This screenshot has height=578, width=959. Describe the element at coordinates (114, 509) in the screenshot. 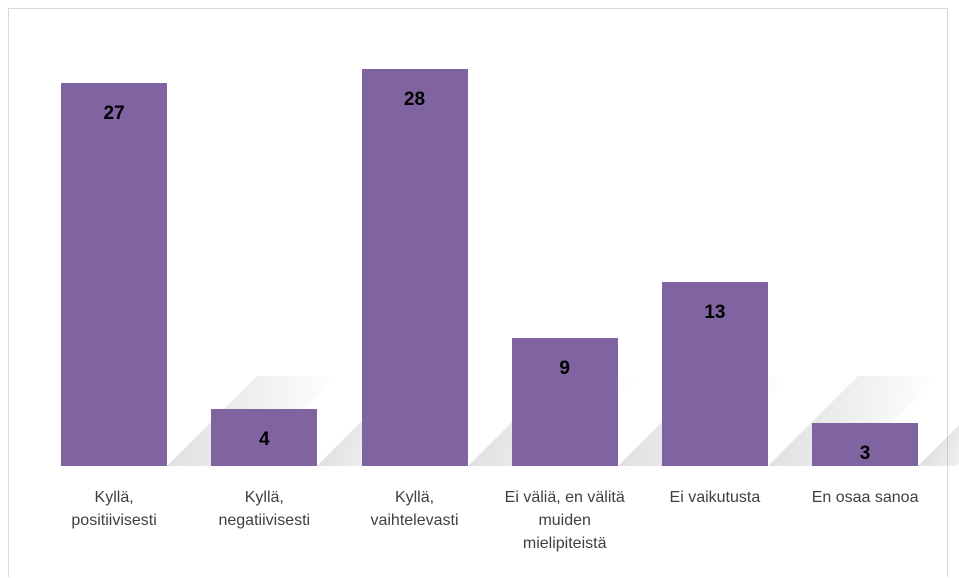

I see `x-tick-label: Kyllä, positiivisesti` at that location.